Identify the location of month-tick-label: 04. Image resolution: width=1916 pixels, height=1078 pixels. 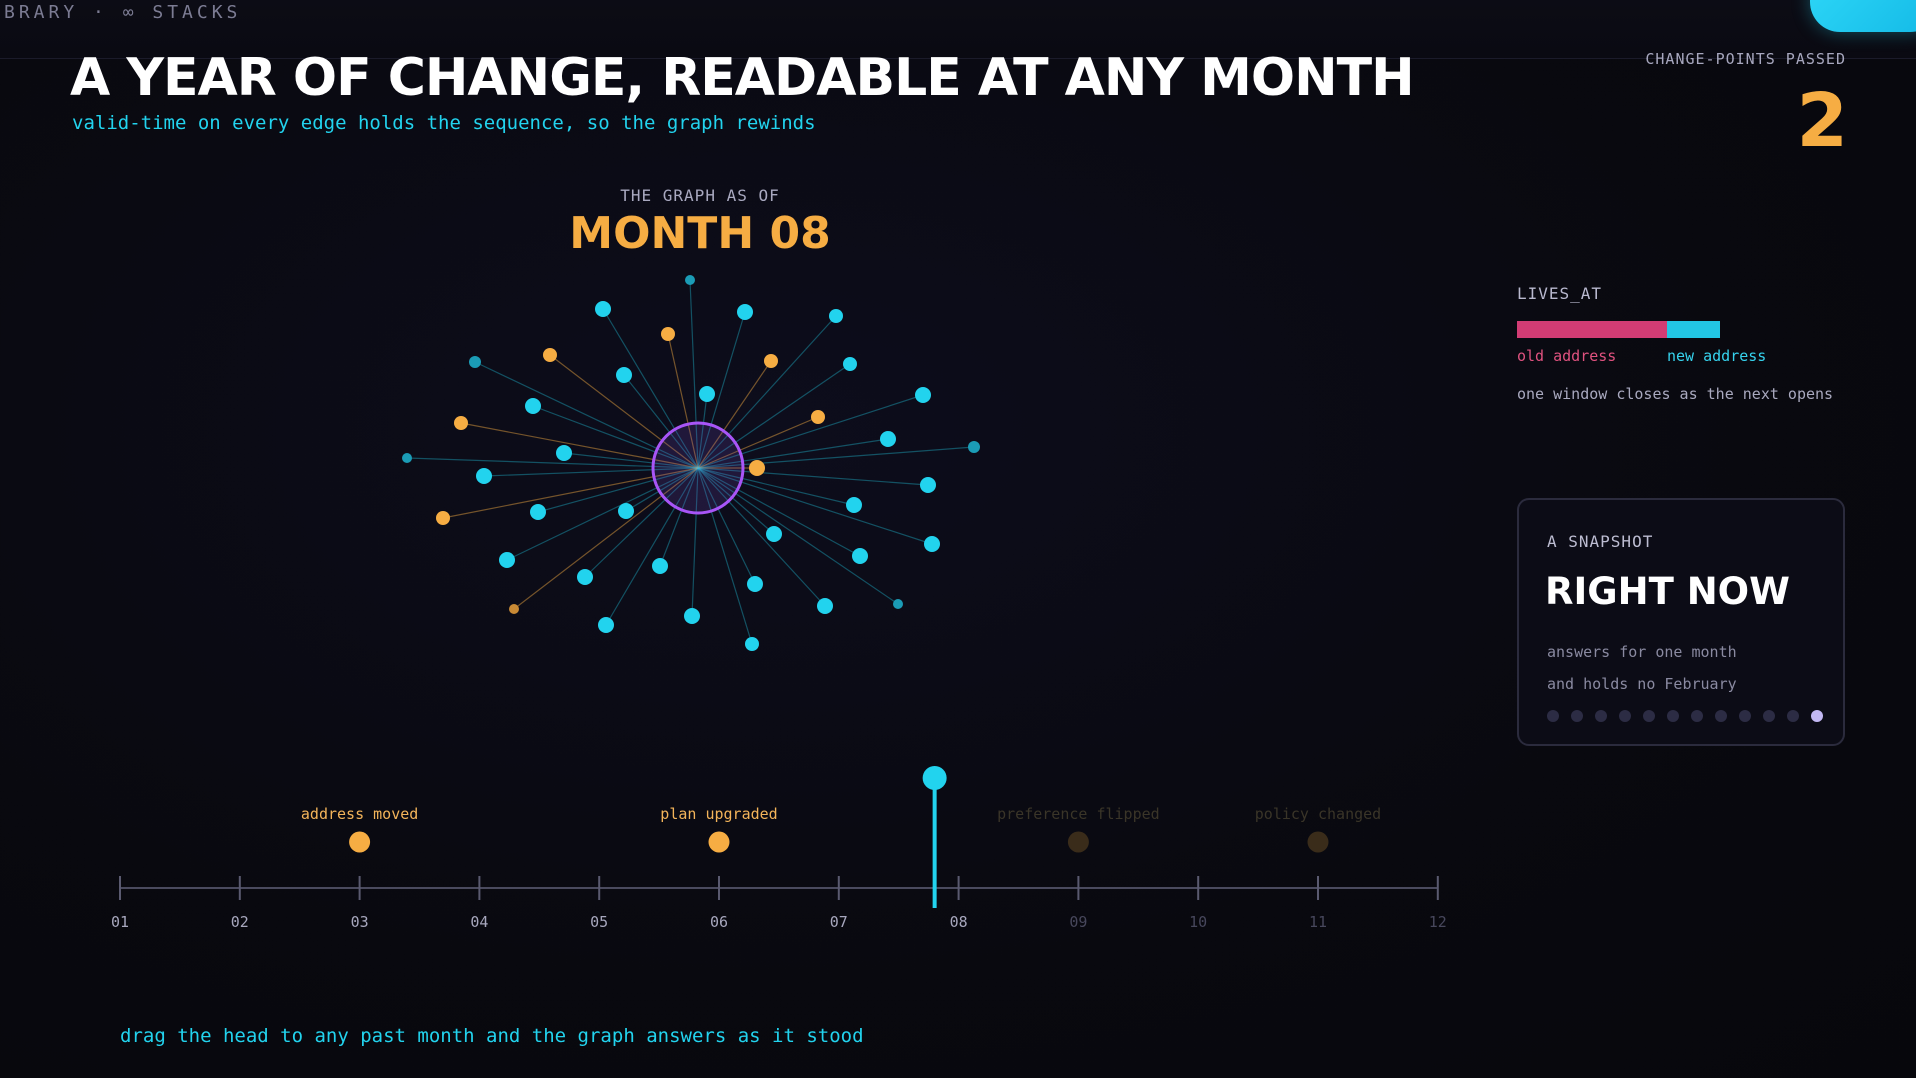
(479, 922).